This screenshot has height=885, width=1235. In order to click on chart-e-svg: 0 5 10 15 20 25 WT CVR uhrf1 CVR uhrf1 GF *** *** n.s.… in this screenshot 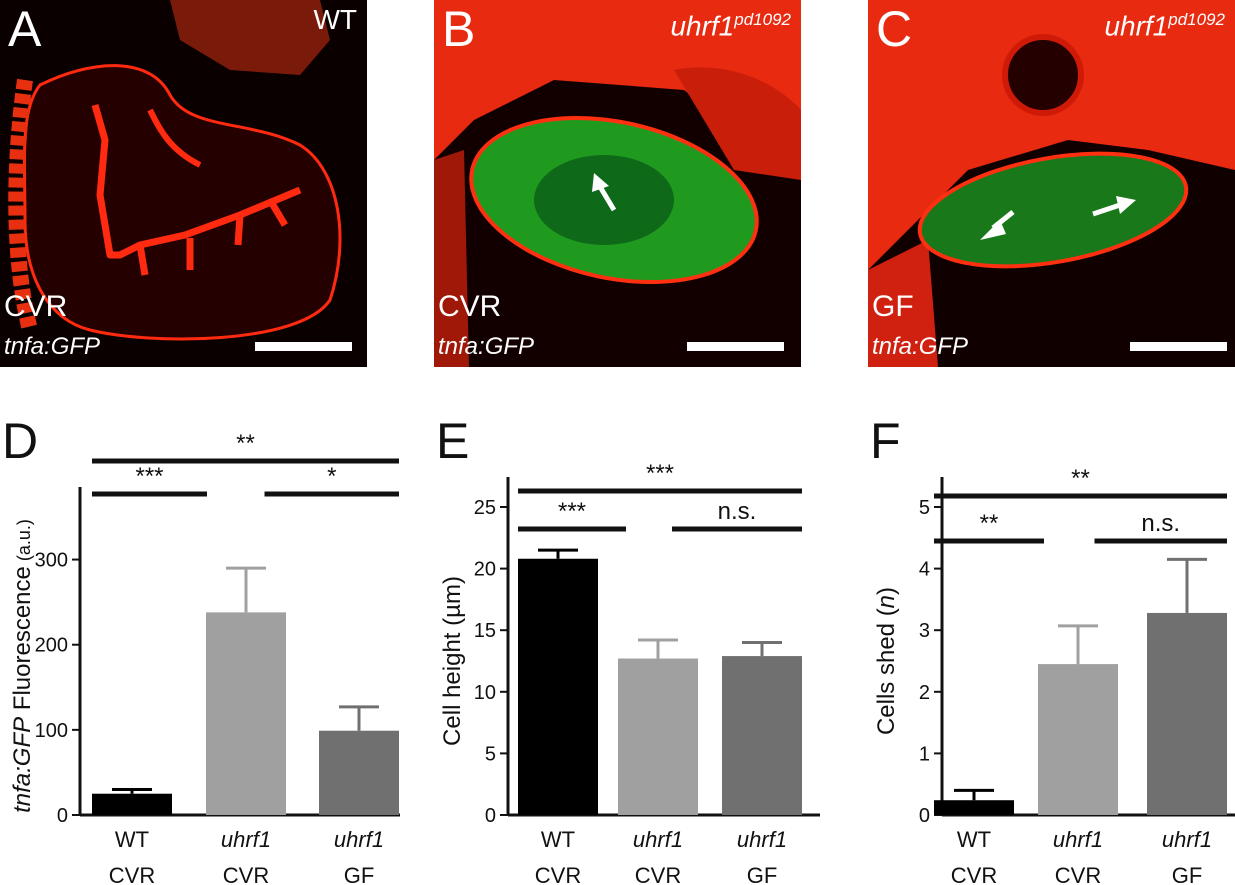, I will do `click(629, 672)`.